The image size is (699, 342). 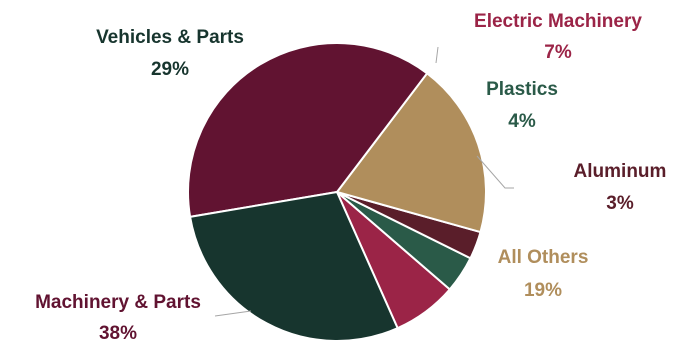 What do you see at coordinates (118, 332) in the screenshot?
I see `slice-value-machinery-and-parts: 38%` at bounding box center [118, 332].